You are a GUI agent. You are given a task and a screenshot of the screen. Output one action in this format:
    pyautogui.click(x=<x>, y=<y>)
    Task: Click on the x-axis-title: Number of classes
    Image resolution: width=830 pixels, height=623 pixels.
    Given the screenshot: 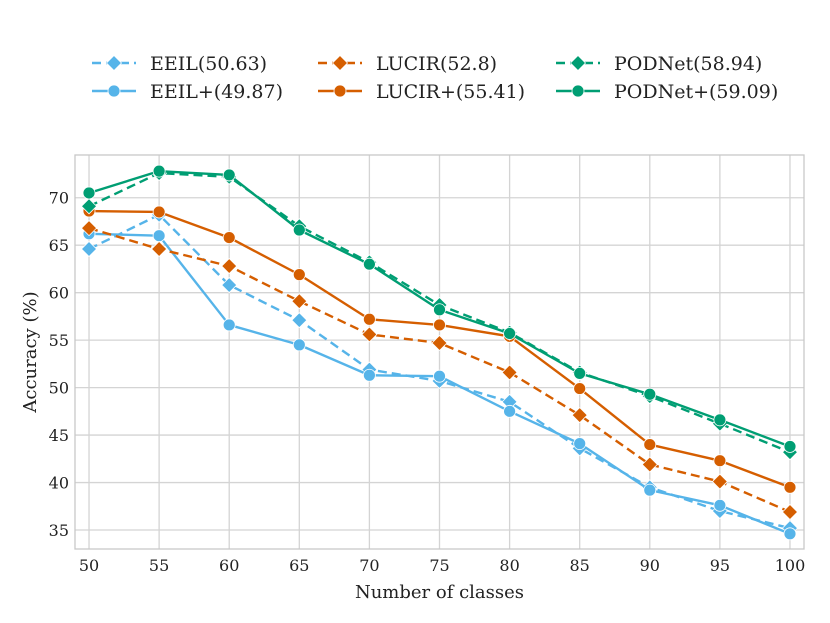 What is the action you would take?
    pyautogui.click(x=439, y=592)
    